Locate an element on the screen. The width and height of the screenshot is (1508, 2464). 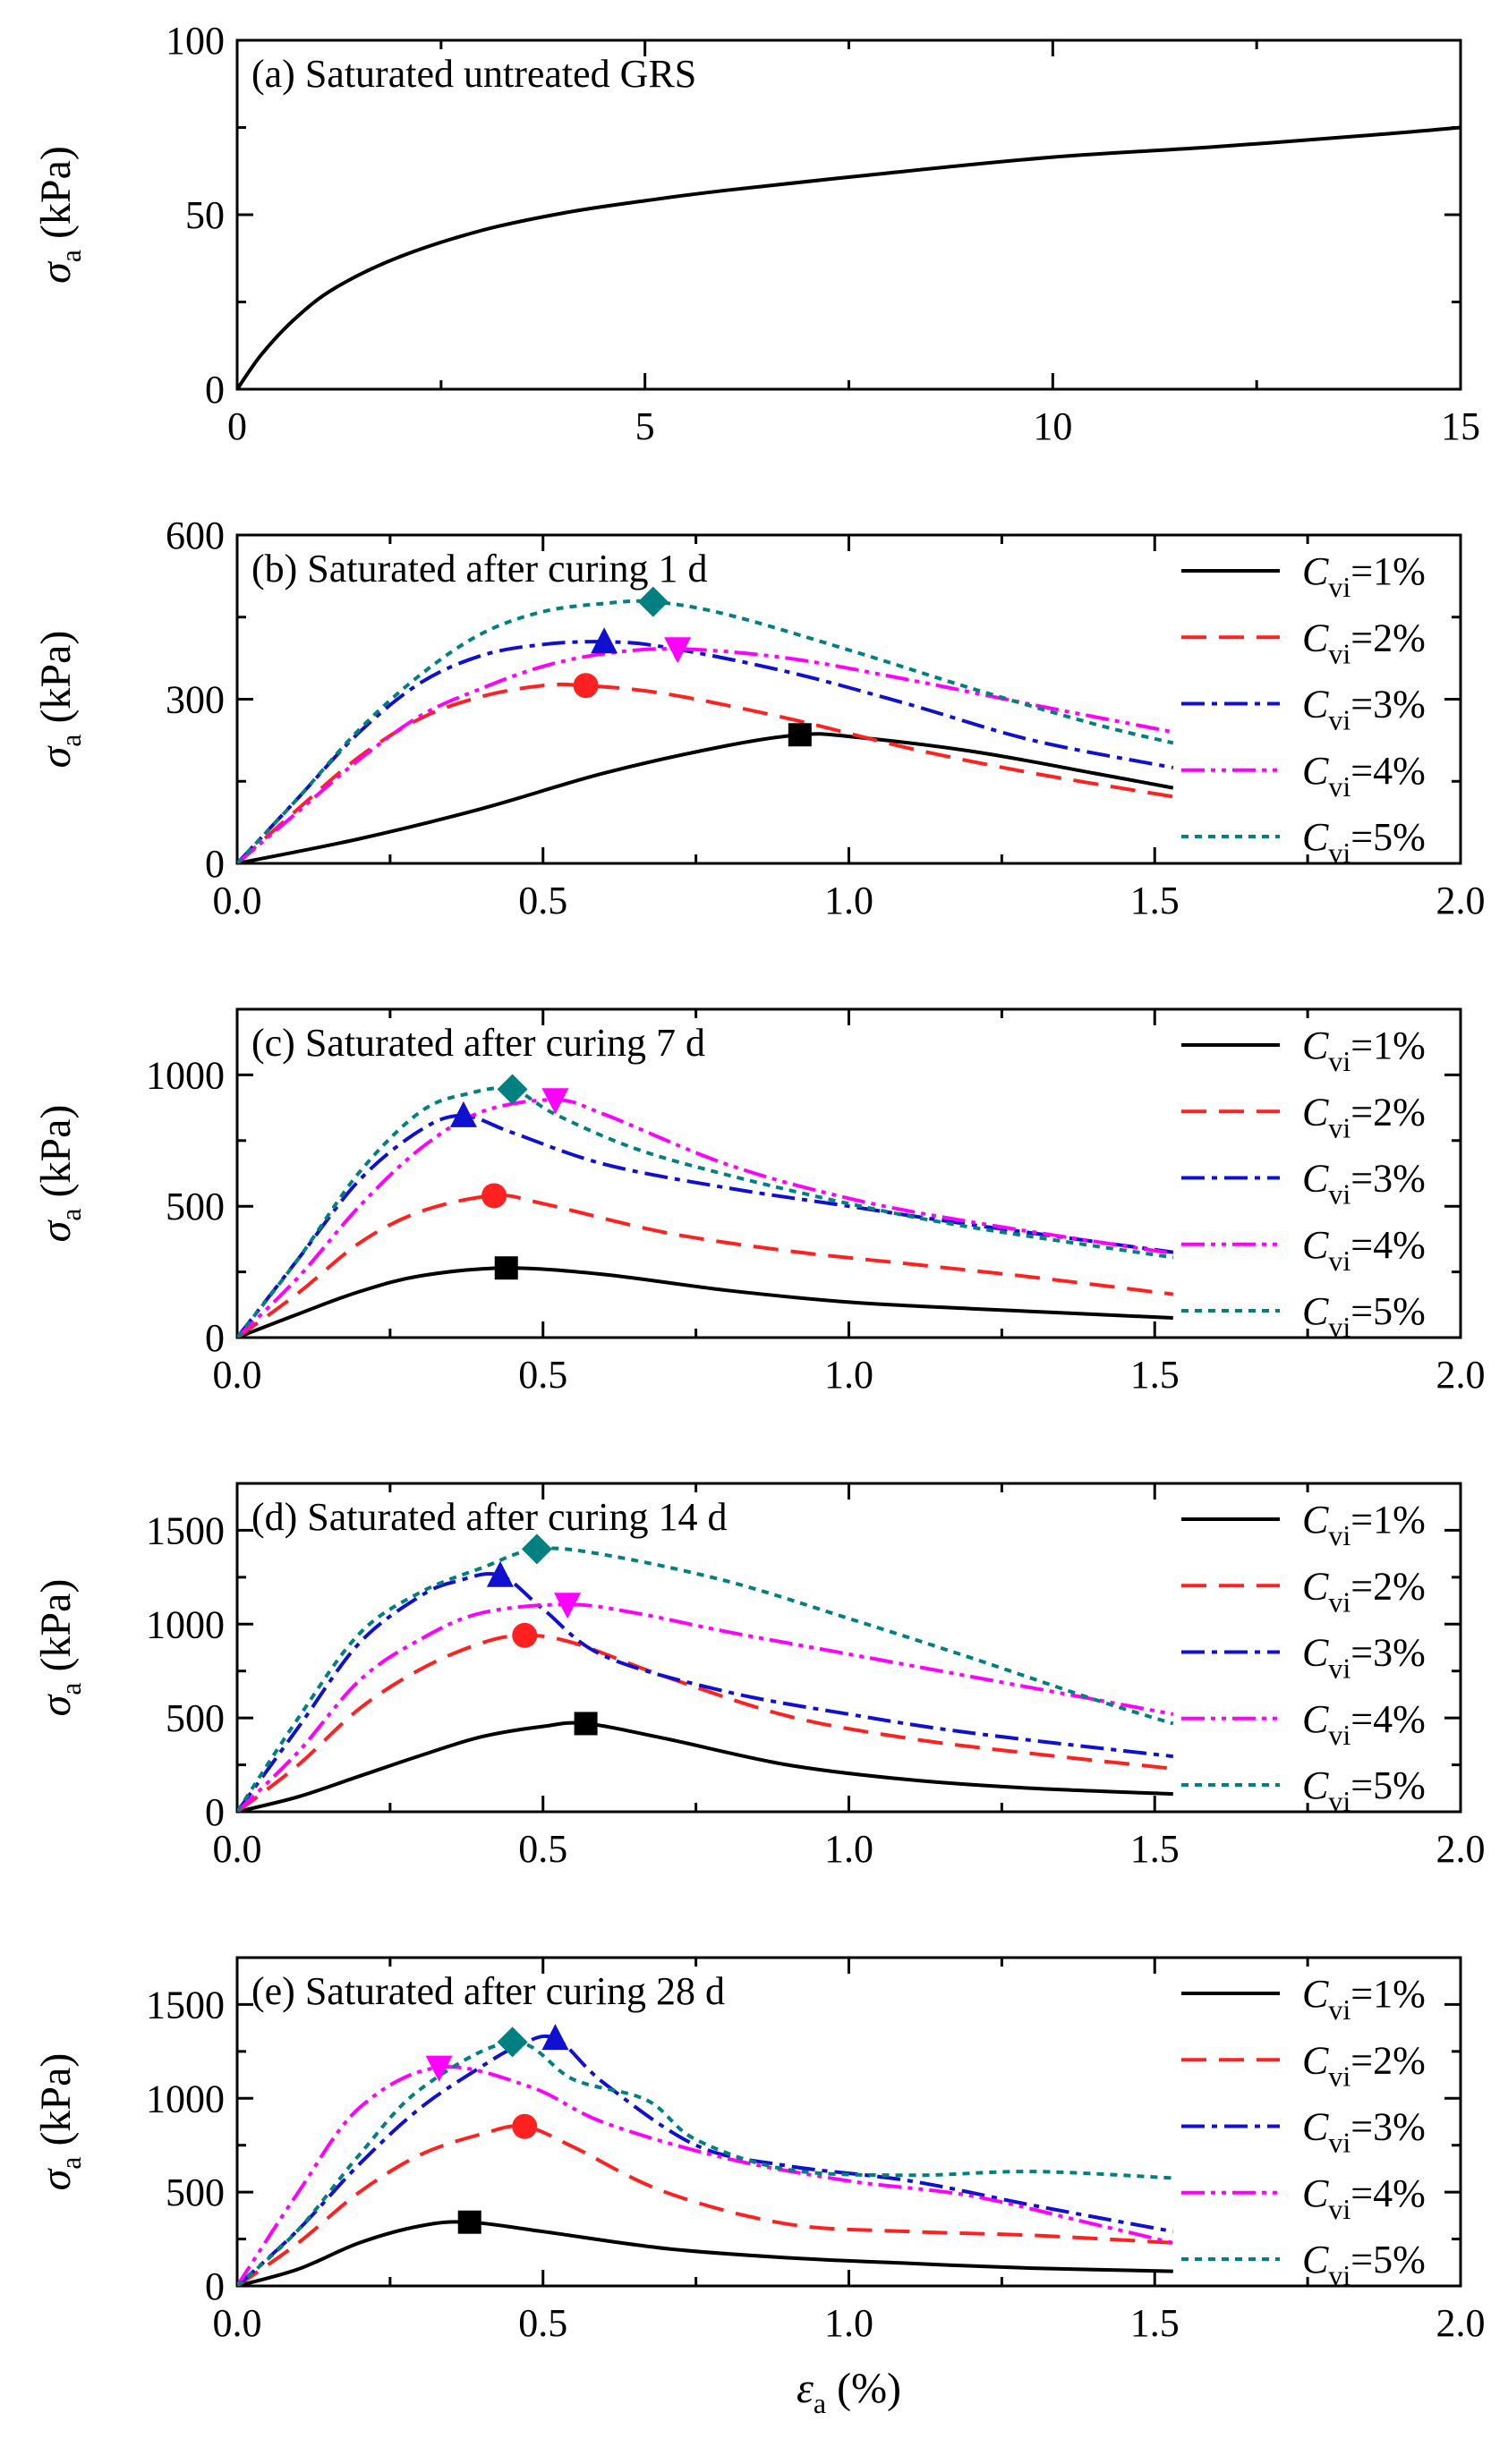
x-axis-label: εa (%) is located at coordinates (849, 2392).